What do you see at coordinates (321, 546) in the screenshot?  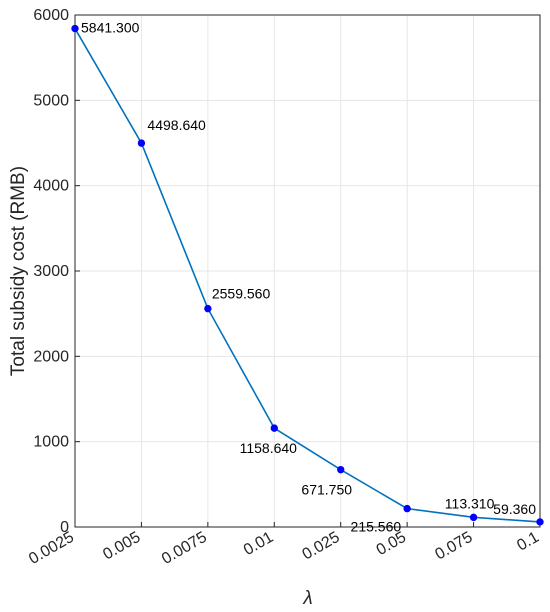 I see `x-tick-label: 0.025` at bounding box center [321, 546].